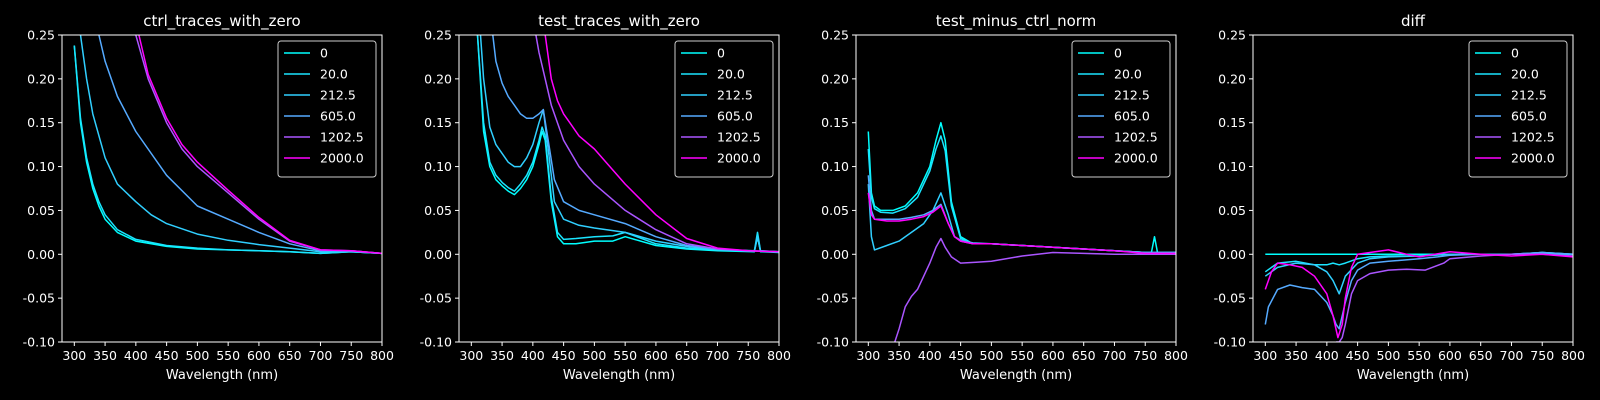 The width and height of the screenshot is (1600, 400). Describe the element at coordinates (619, 21) in the screenshot. I see `chart-title: test_traces_with_zero` at that location.